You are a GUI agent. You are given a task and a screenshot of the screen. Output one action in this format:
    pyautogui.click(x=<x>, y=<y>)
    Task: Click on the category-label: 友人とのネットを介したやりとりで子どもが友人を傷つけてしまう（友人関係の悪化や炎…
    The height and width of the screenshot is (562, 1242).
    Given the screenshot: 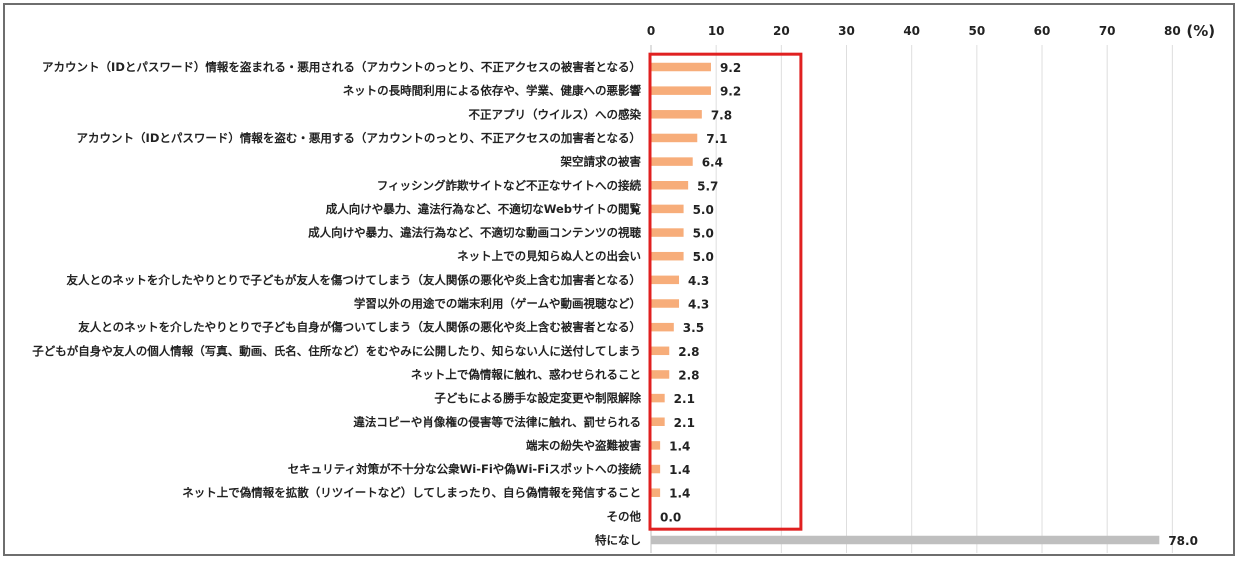 What is the action you would take?
    pyautogui.click(x=353, y=280)
    